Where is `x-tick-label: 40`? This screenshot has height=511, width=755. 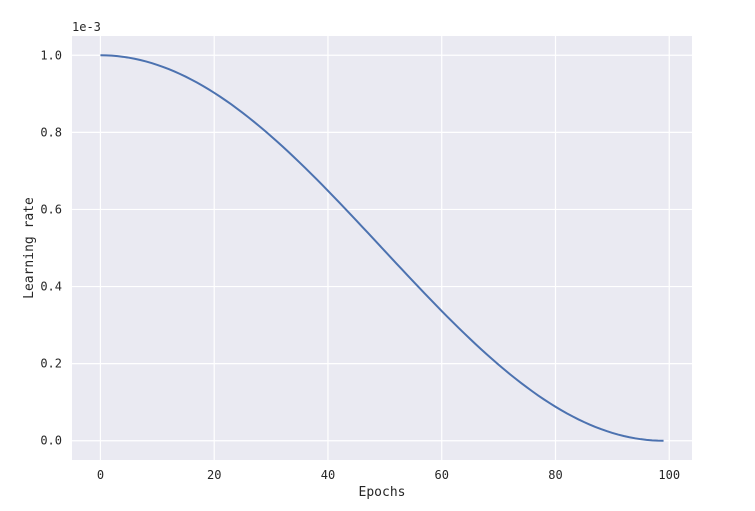 x-tick-label: 40 is located at coordinates (328, 475).